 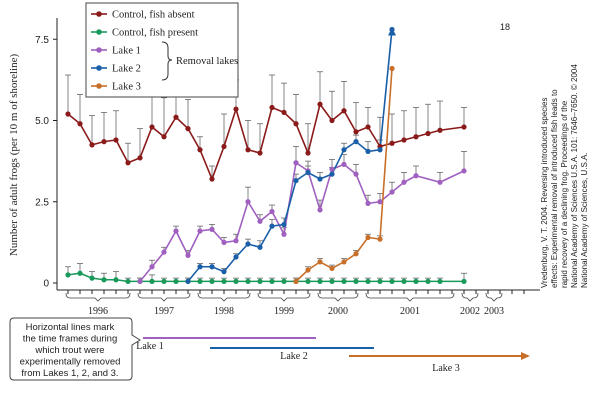 What do you see at coordinates (584, 220) in the screenshot?
I see `citation-line: National Academy of Sciences, U.S.A.` at bounding box center [584, 220].